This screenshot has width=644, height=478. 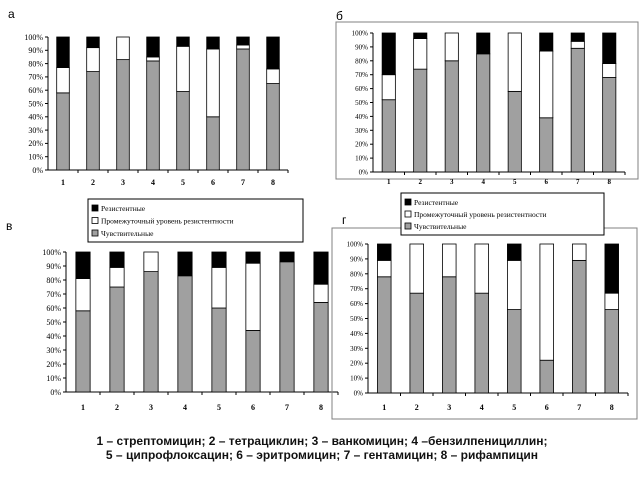 What do you see at coordinates (480, 214) in the screenshot?
I see `legend-label: Промежуточный уровень резистентности` at bounding box center [480, 214].